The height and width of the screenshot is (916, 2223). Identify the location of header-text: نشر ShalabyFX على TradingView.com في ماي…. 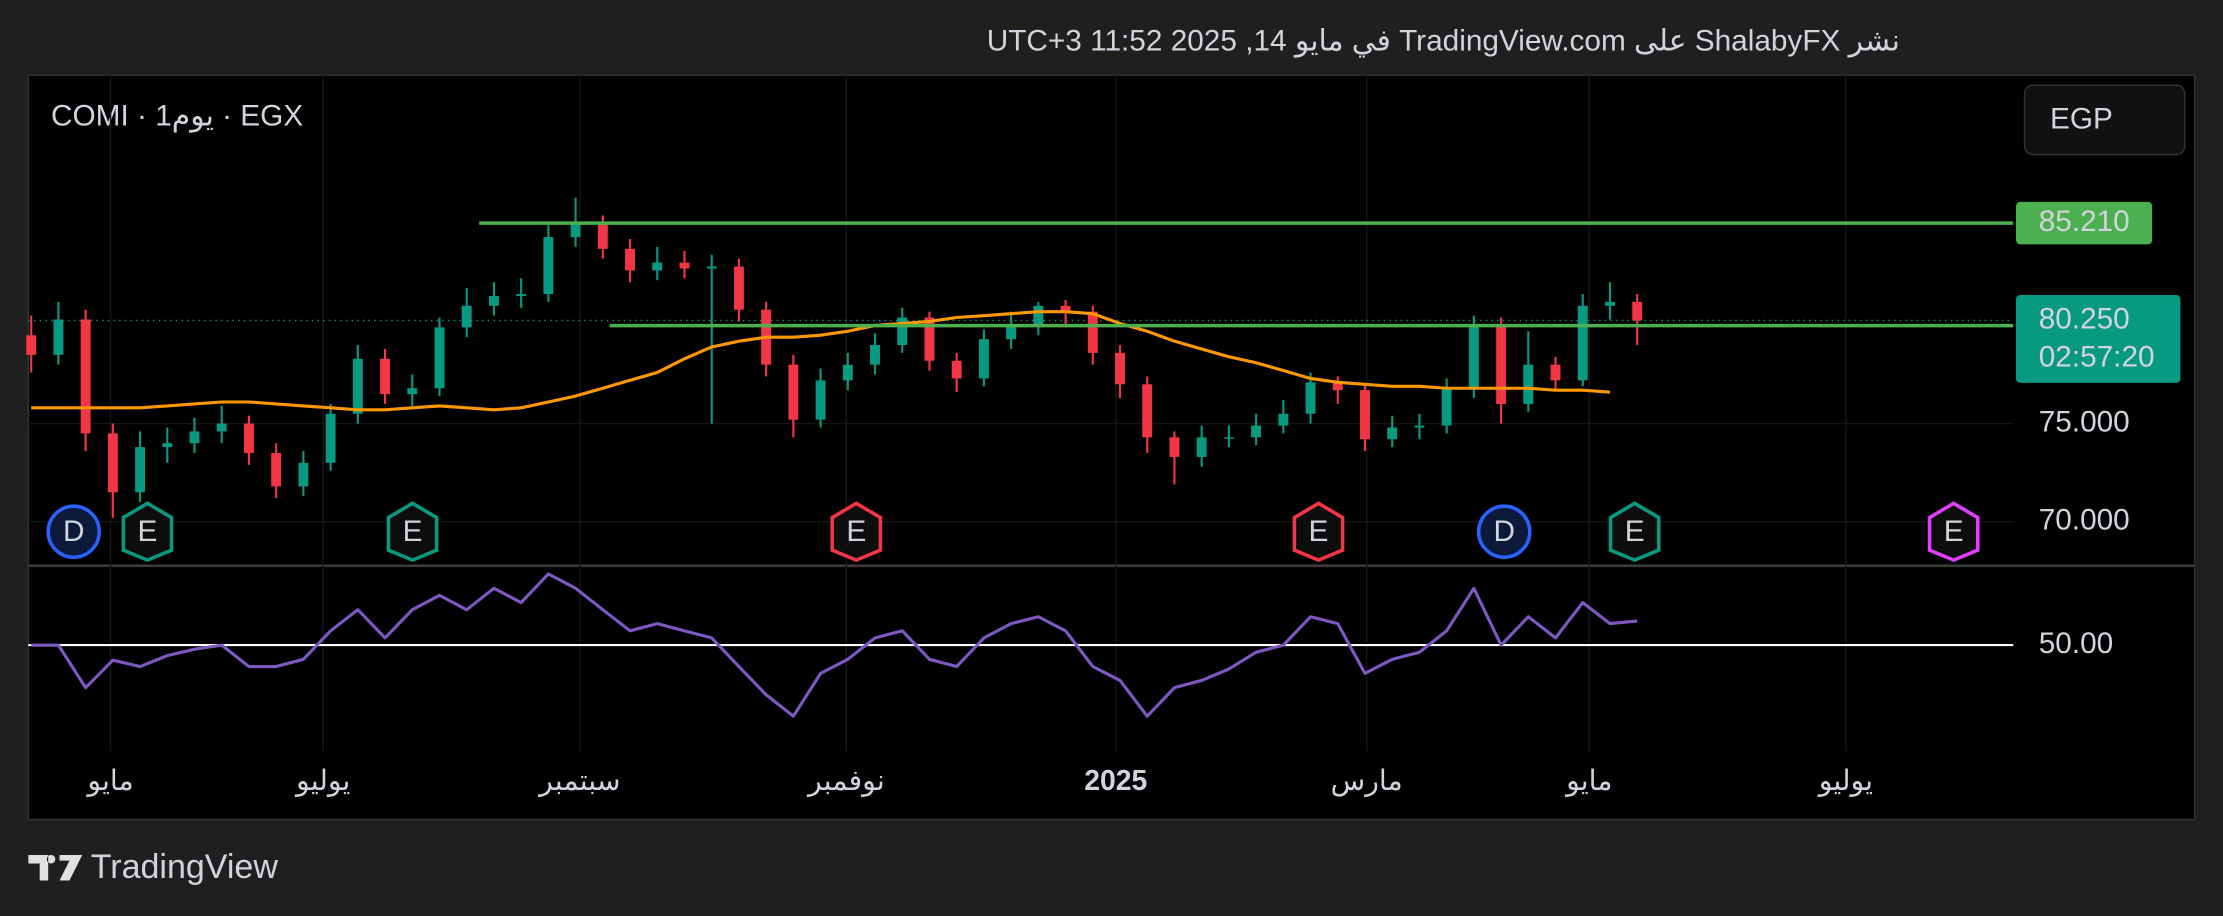
(1443, 41).